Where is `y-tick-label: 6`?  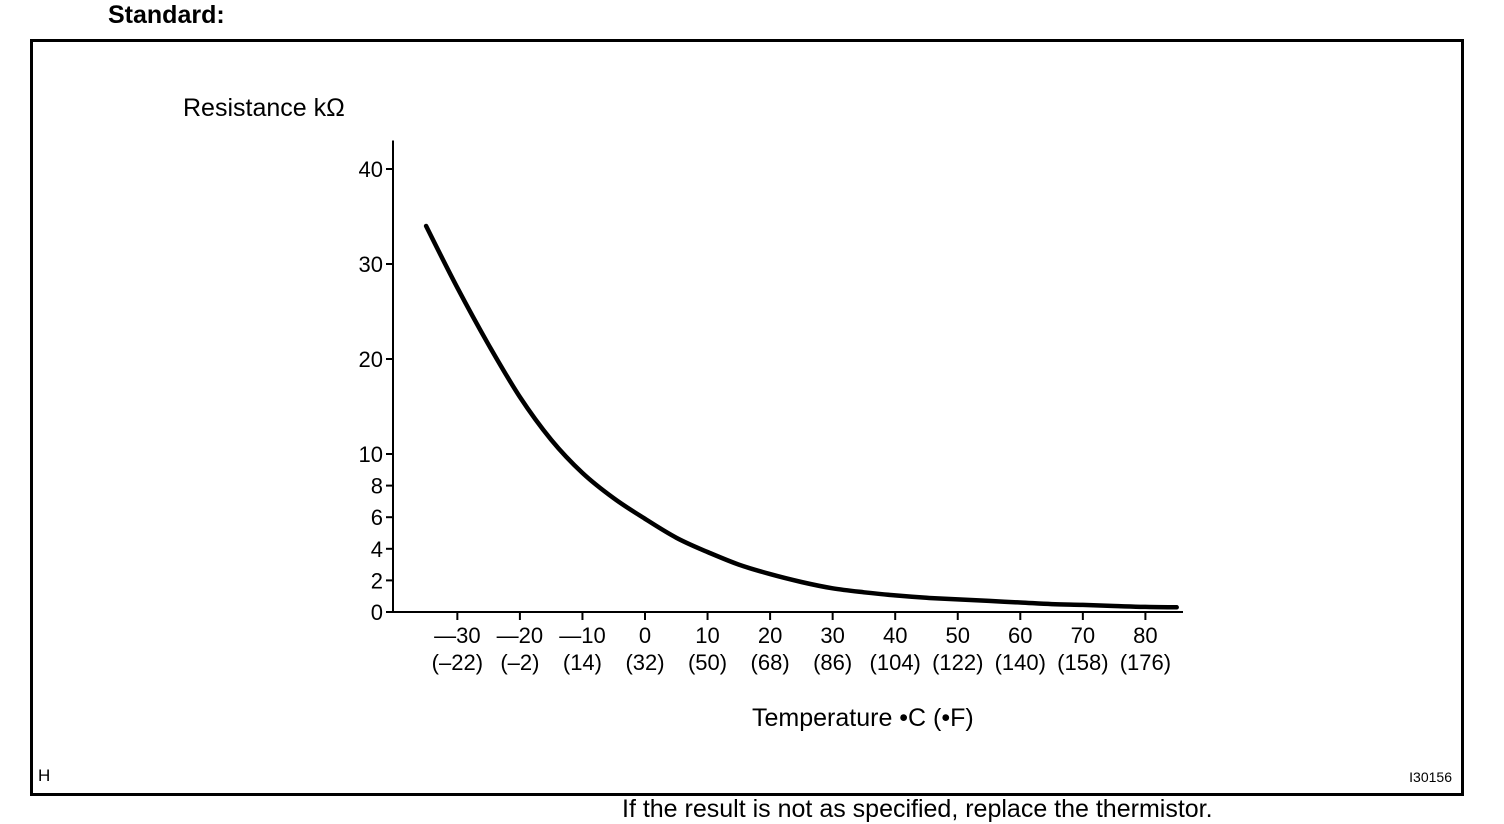 y-tick-label: 6 is located at coordinates (377, 517).